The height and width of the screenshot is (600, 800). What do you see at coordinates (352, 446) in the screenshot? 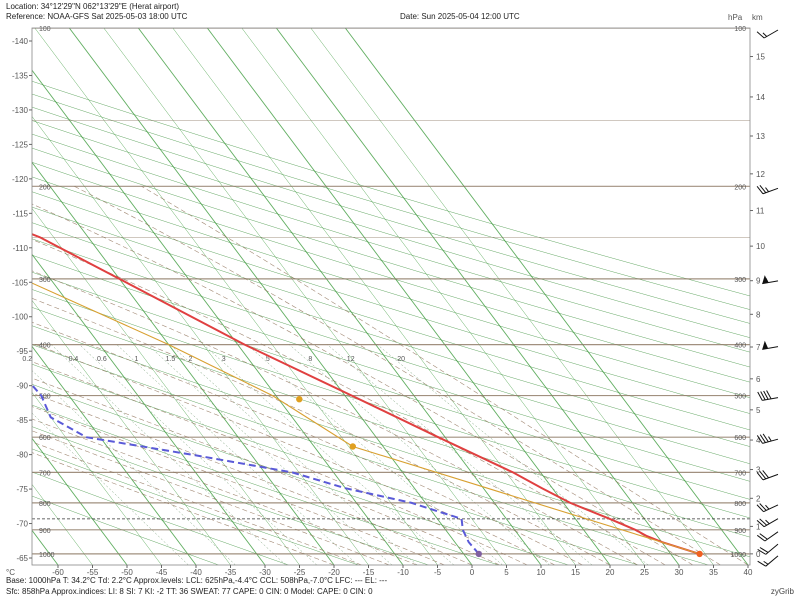
I see `marker-lcl` at bounding box center [352, 446].